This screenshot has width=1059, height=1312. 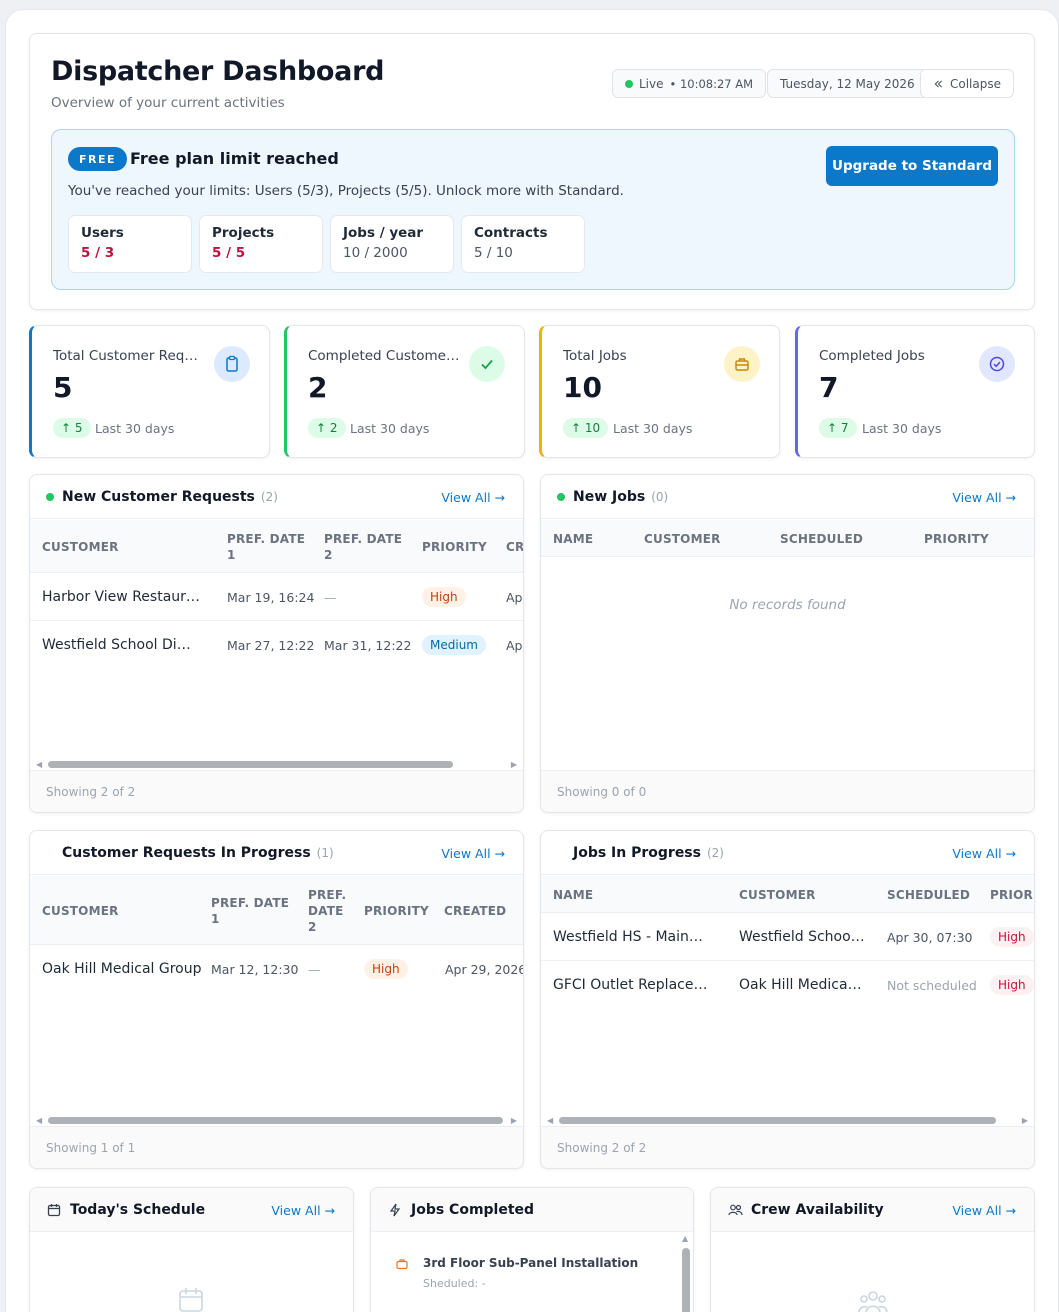 I want to click on panel-footer: Showing 0 of 0, so click(x=787, y=791).